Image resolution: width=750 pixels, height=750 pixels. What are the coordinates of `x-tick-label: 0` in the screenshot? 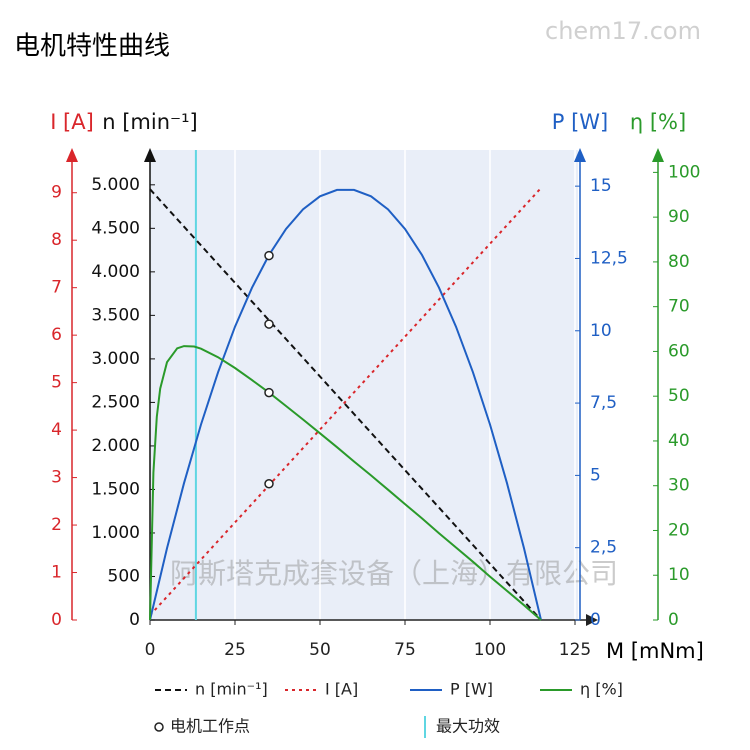 It's located at (150, 650).